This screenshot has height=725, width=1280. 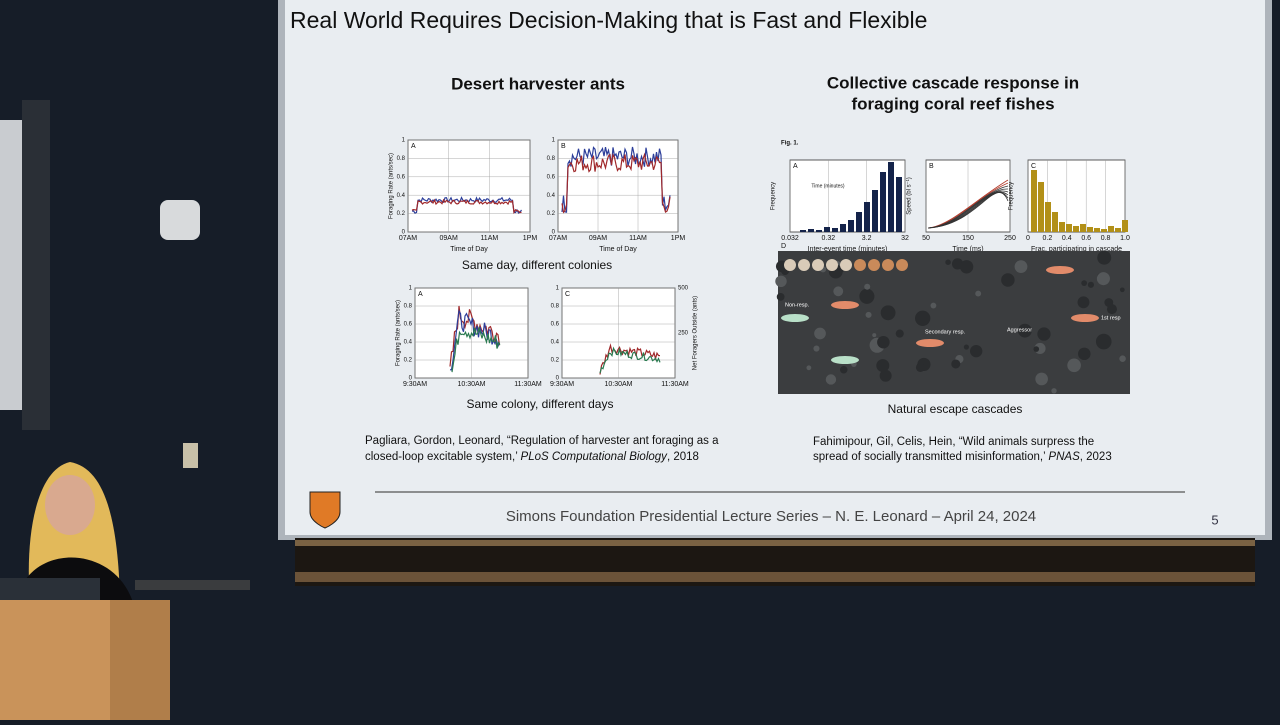 What do you see at coordinates (1028, 238) in the screenshot?
I see `x-tick-label: 0` at bounding box center [1028, 238].